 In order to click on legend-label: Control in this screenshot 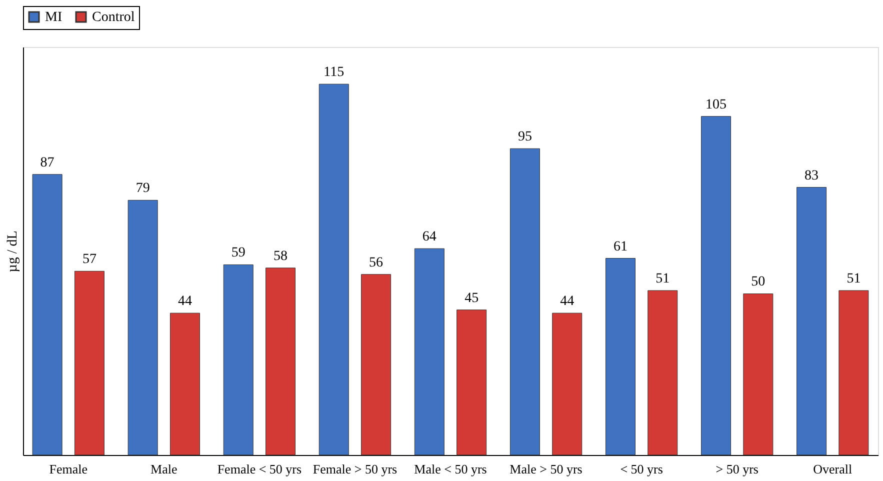, I will do `click(113, 17)`.